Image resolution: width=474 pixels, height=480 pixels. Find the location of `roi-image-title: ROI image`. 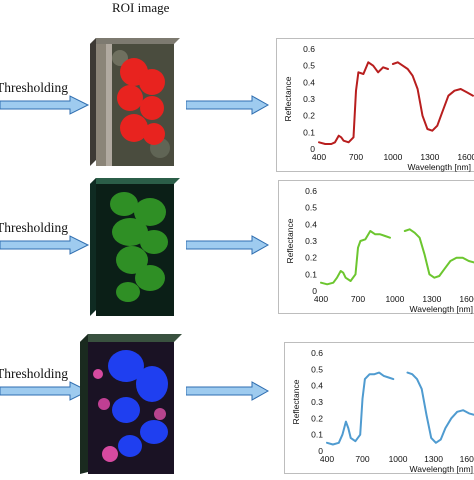

roi-image-title: ROI image is located at coordinates (140, 8).